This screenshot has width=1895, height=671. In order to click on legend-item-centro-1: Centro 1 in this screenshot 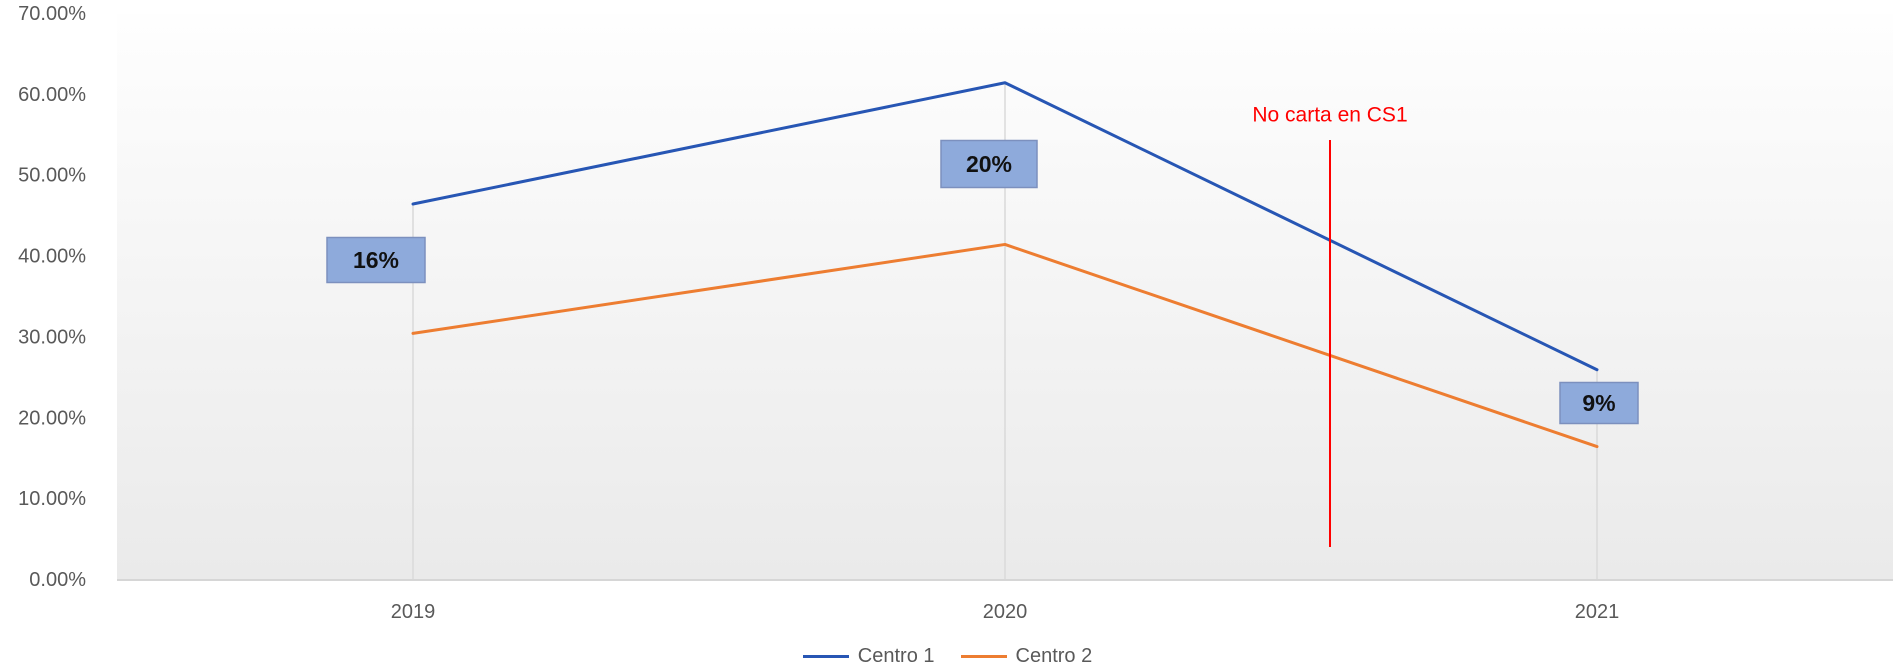, I will do `click(868, 656)`.